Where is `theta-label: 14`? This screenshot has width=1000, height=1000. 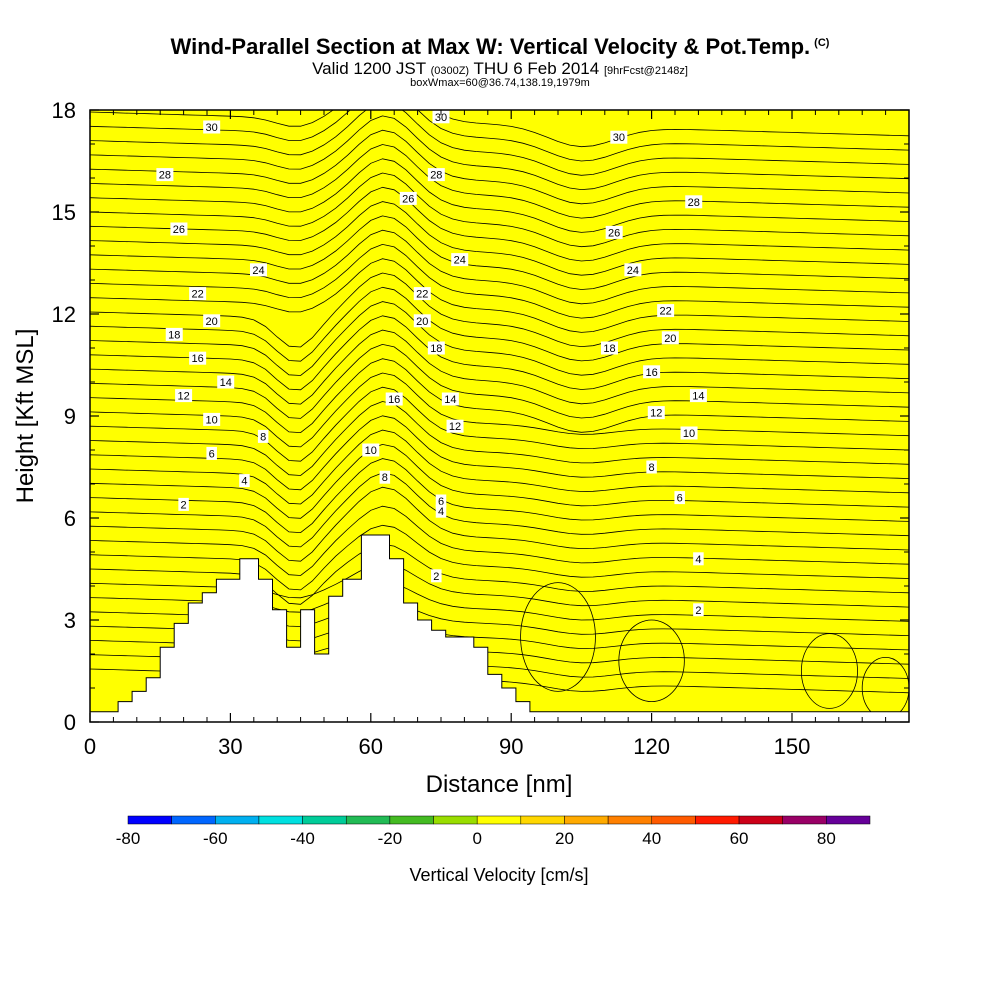
theta-label: 14 is located at coordinates (226, 382).